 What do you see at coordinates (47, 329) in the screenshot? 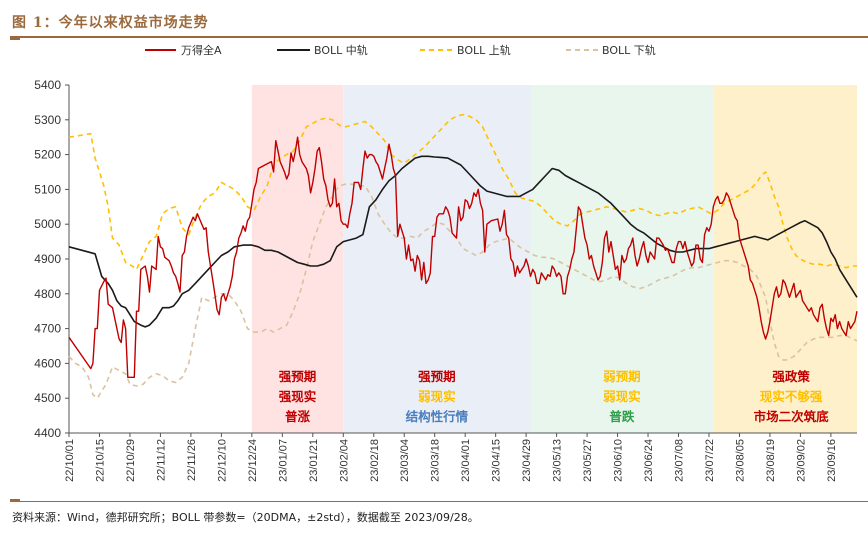
I see `y-tick-label: 4700` at bounding box center [47, 329].